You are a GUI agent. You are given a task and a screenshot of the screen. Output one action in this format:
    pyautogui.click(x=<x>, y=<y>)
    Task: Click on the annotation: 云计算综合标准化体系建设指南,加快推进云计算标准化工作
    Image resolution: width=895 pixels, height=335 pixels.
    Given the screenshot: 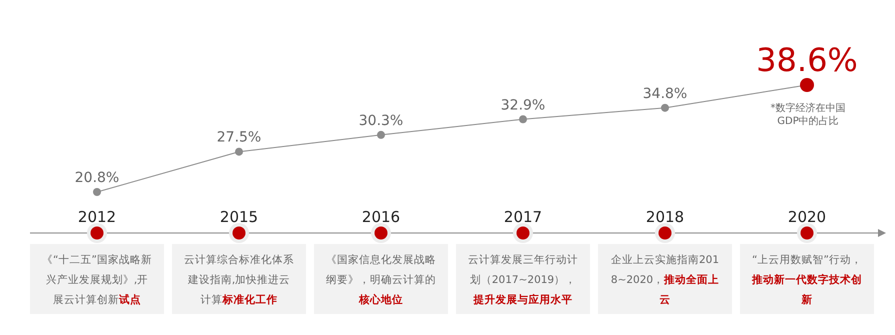 What is the action you would take?
    pyautogui.click(x=239, y=279)
    